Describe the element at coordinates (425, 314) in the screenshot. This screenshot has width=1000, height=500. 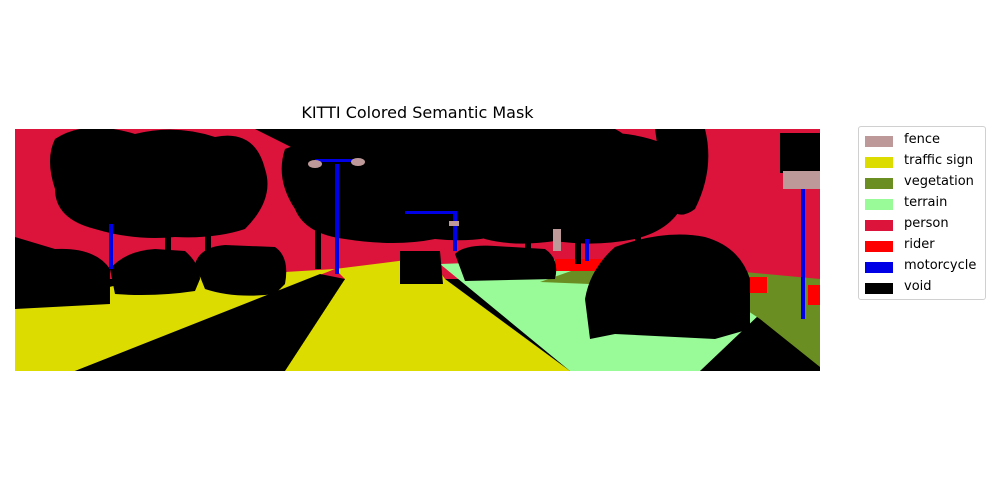
I see `traffic-sign-sidewalk-center` at that location.